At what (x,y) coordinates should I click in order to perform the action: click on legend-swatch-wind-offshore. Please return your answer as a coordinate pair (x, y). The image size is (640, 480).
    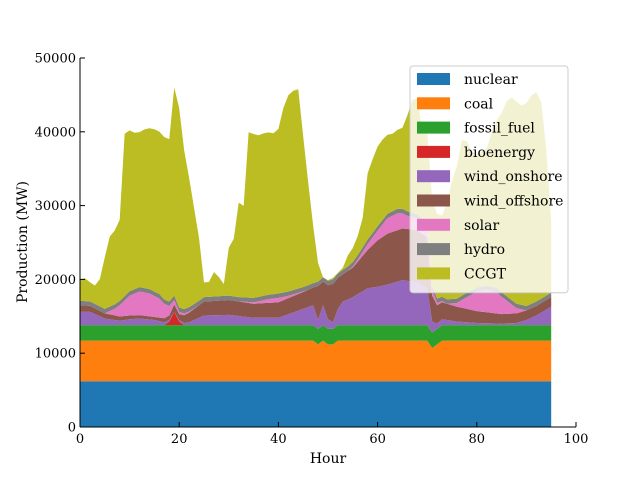
    Looking at the image, I should click on (433, 200).